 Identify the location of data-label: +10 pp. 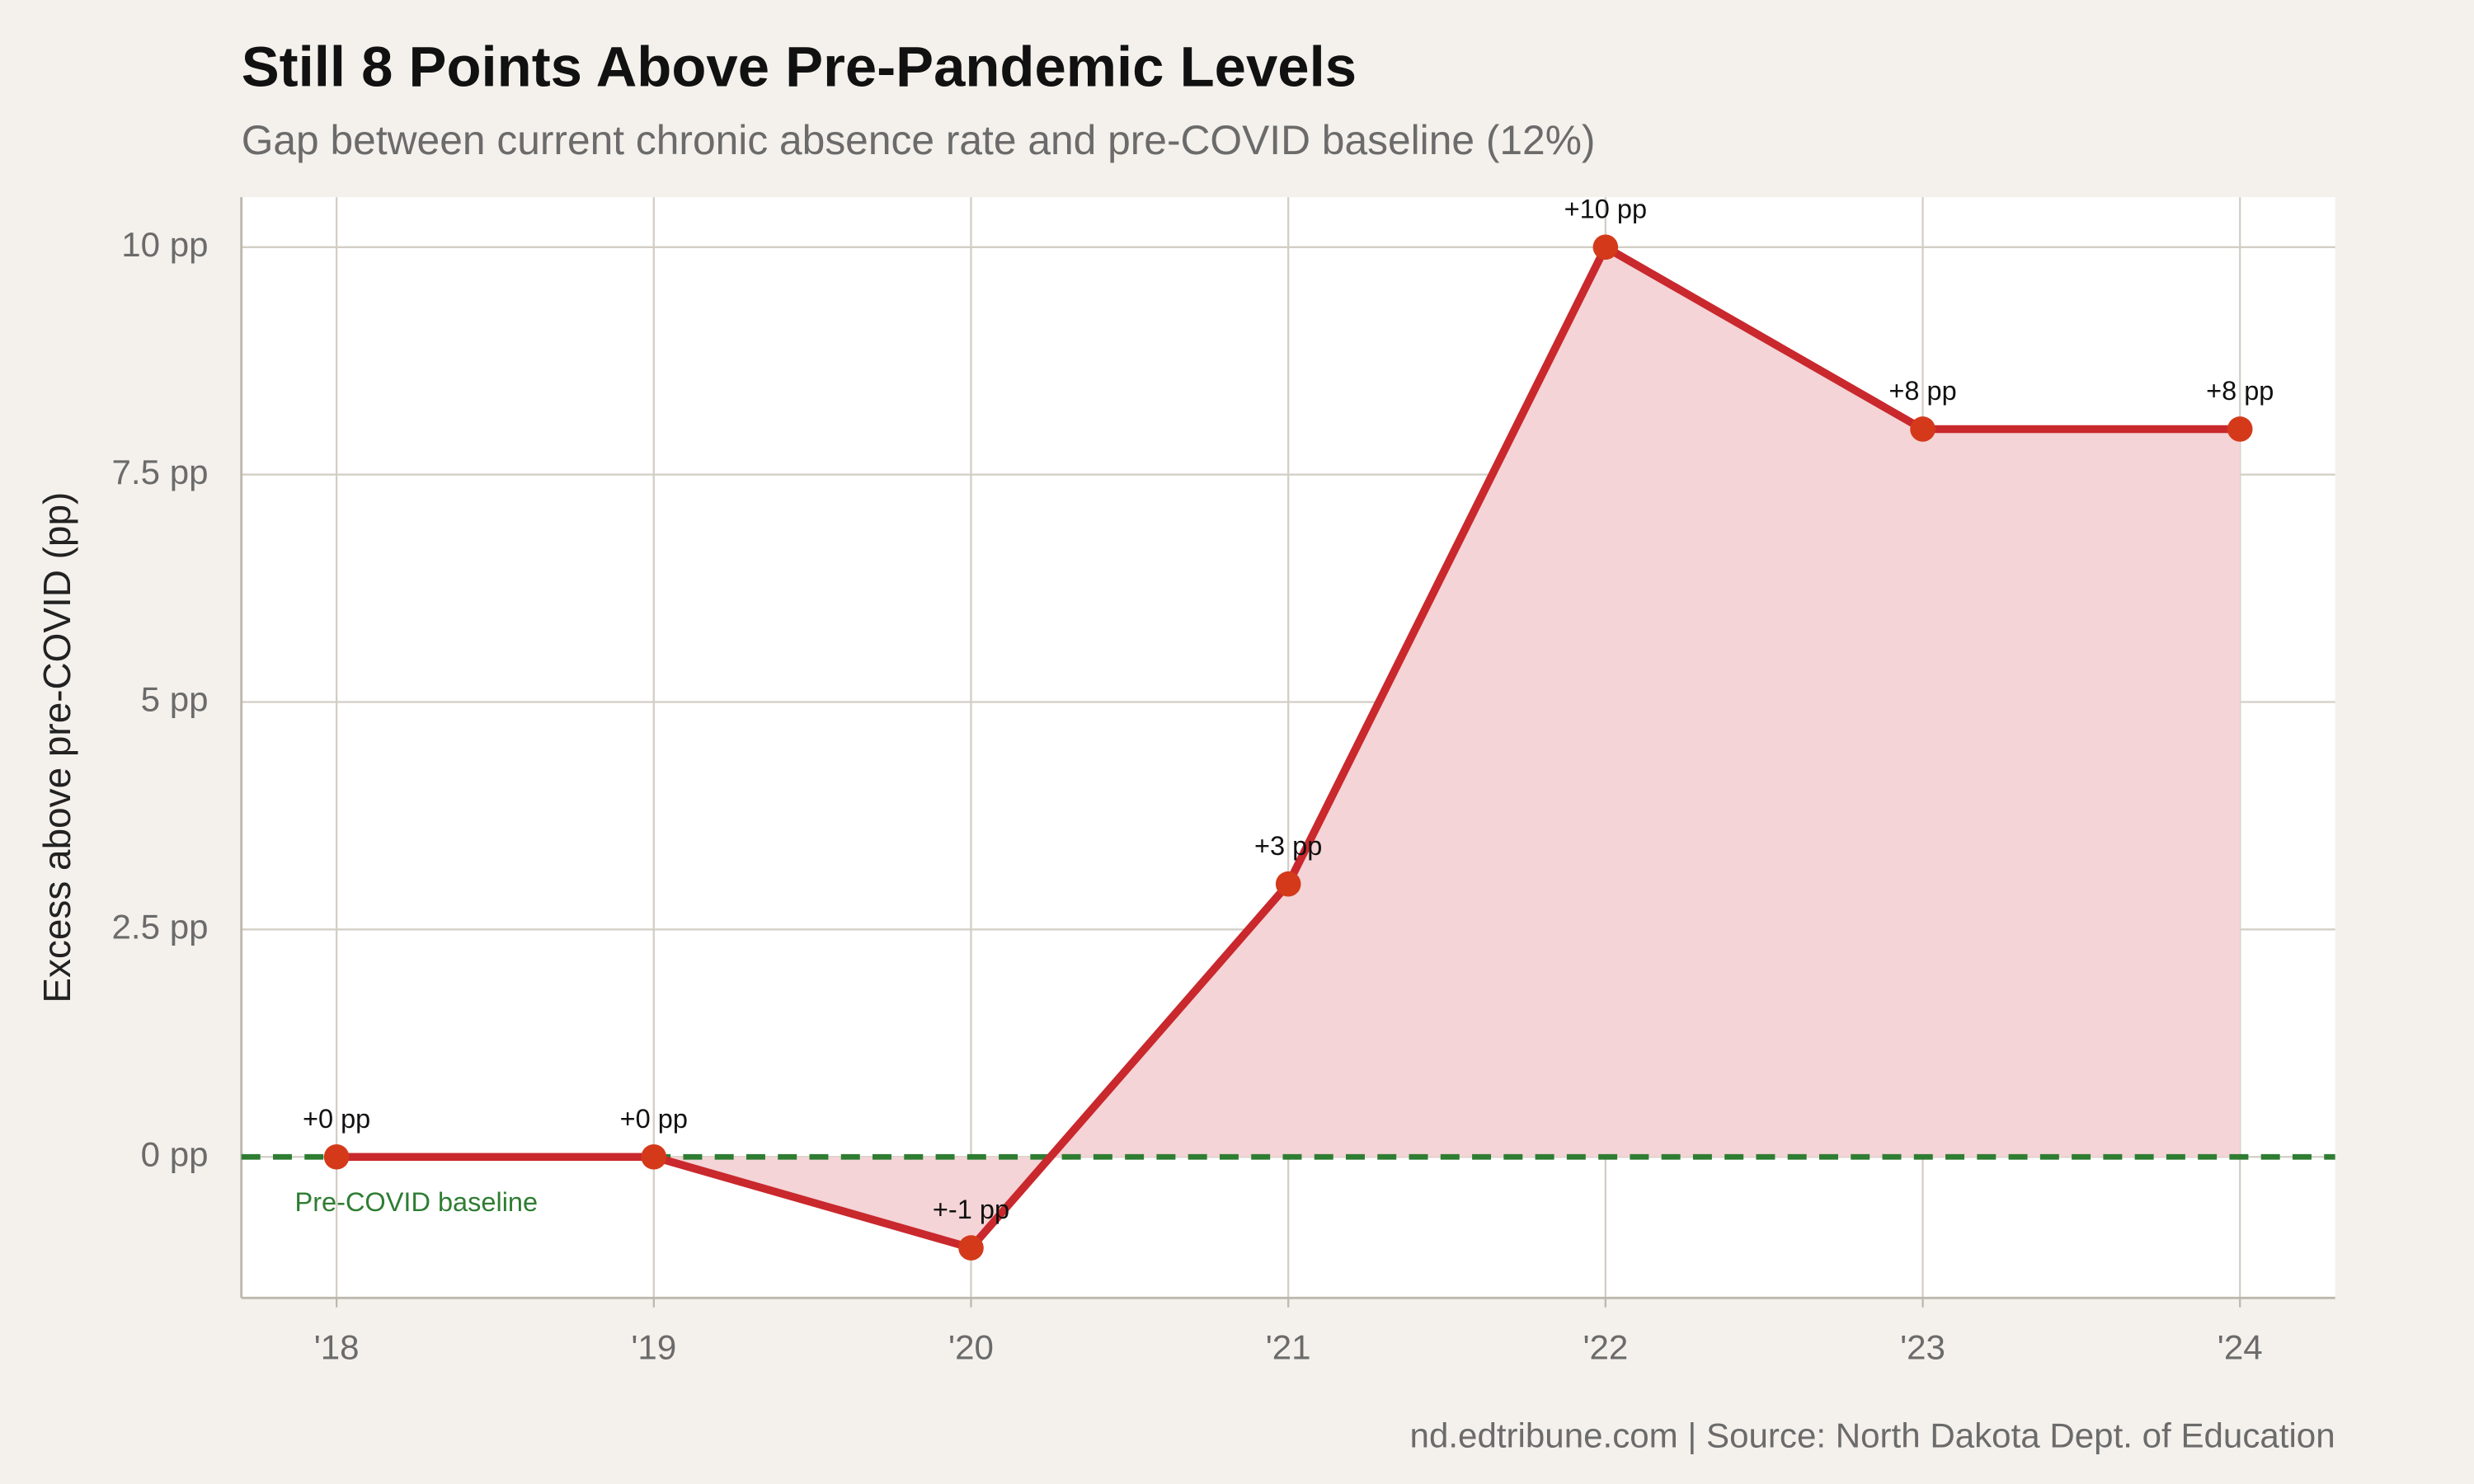
(1605, 208).